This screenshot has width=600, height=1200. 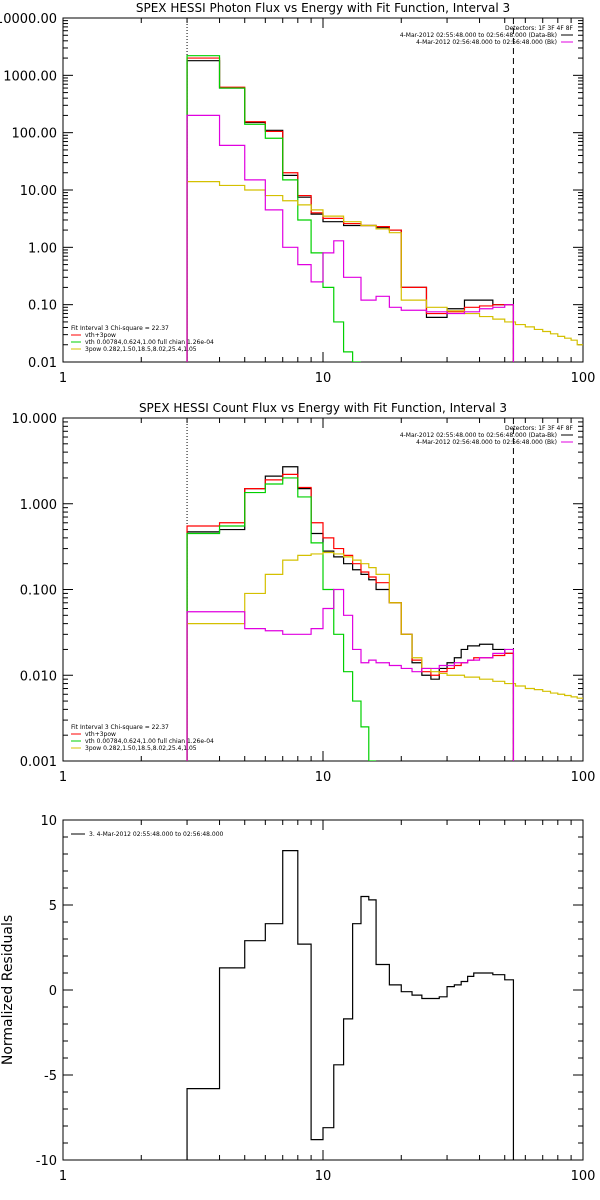 What do you see at coordinates (50, 1076) in the screenshot?
I see `y-tick-label: -5` at bounding box center [50, 1076].